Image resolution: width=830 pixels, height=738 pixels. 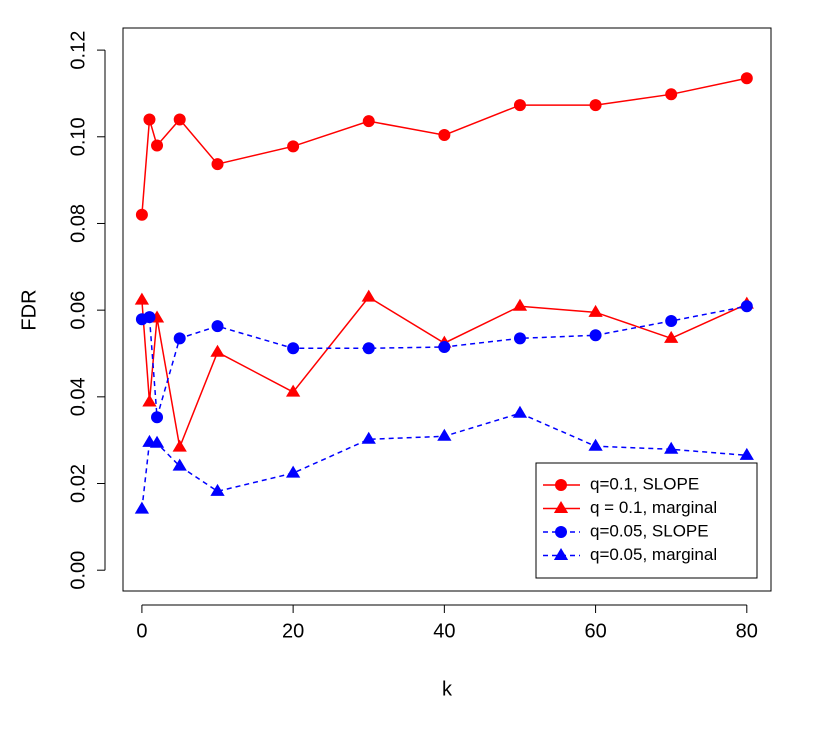 I want to click on legend-label: q=0.05, marginal, so click(x=653, y=554).